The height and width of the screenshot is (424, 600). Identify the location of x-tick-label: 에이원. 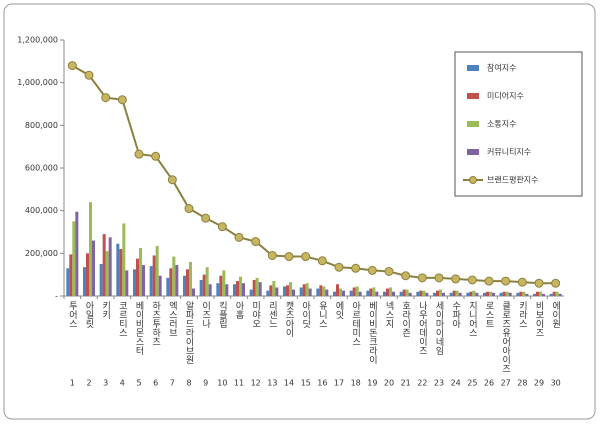
(555, 314).